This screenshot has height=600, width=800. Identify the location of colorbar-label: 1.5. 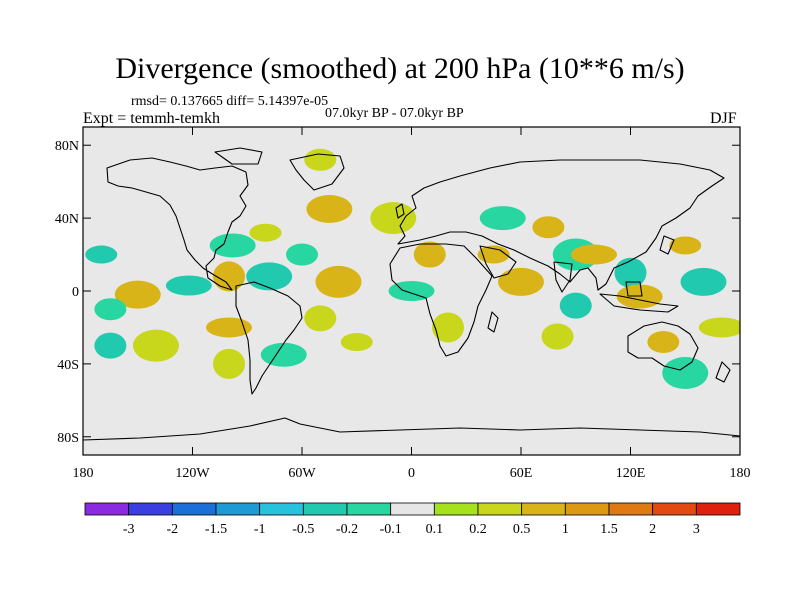
(609, 529).